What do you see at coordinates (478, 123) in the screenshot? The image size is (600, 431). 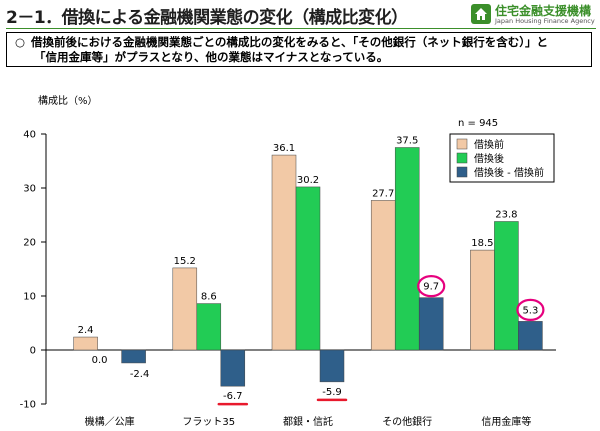 I see `sample-size-label: n = 945` at bounding box center [478, 123].